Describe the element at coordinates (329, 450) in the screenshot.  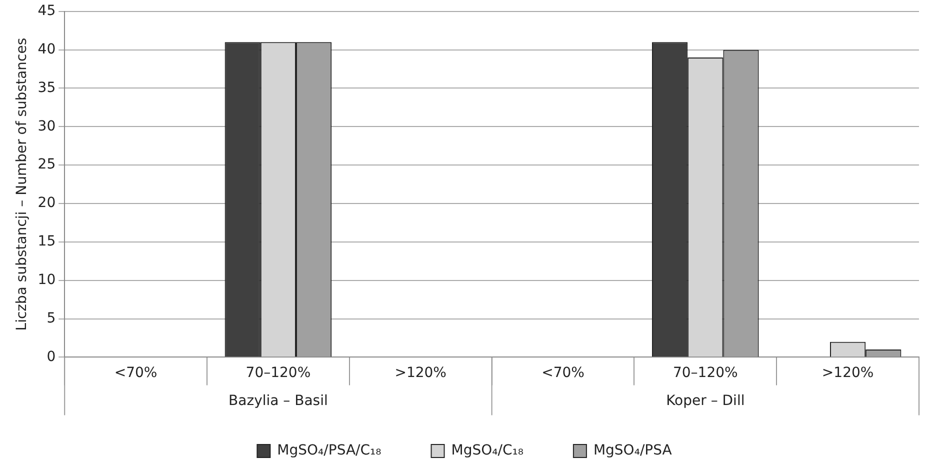
I see `legend-label: MgSO₄/PSA/C₁₈` at that location.